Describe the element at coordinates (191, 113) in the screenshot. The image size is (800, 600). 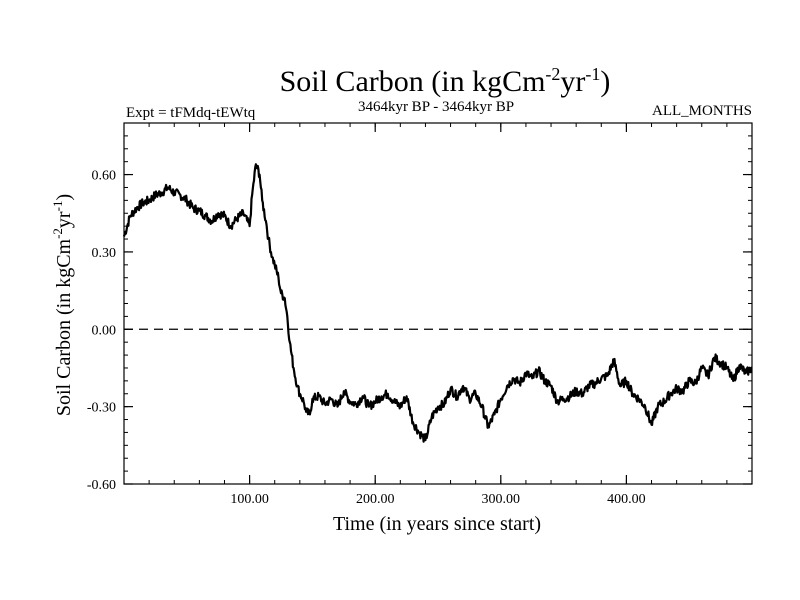
I see `experiment-label: Expt = tFMdq-tEWtq` at that location.